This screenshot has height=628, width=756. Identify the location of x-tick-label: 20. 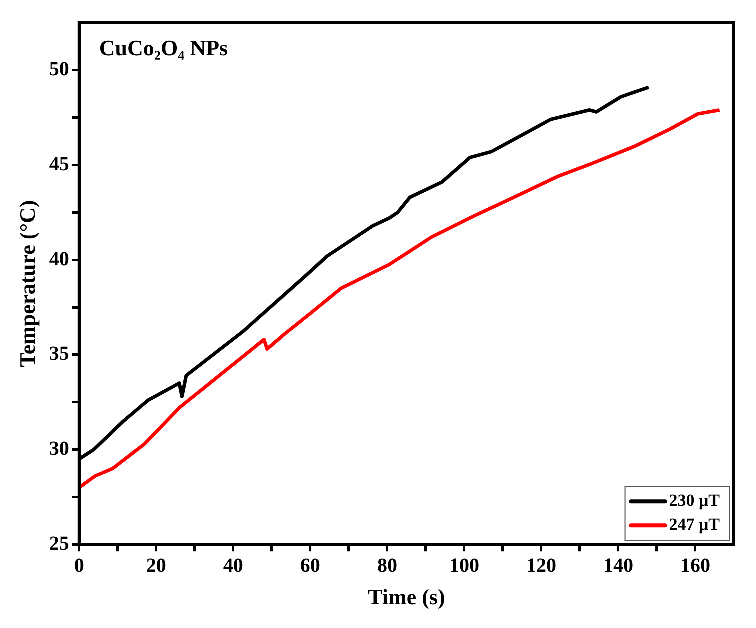
(156, 565).